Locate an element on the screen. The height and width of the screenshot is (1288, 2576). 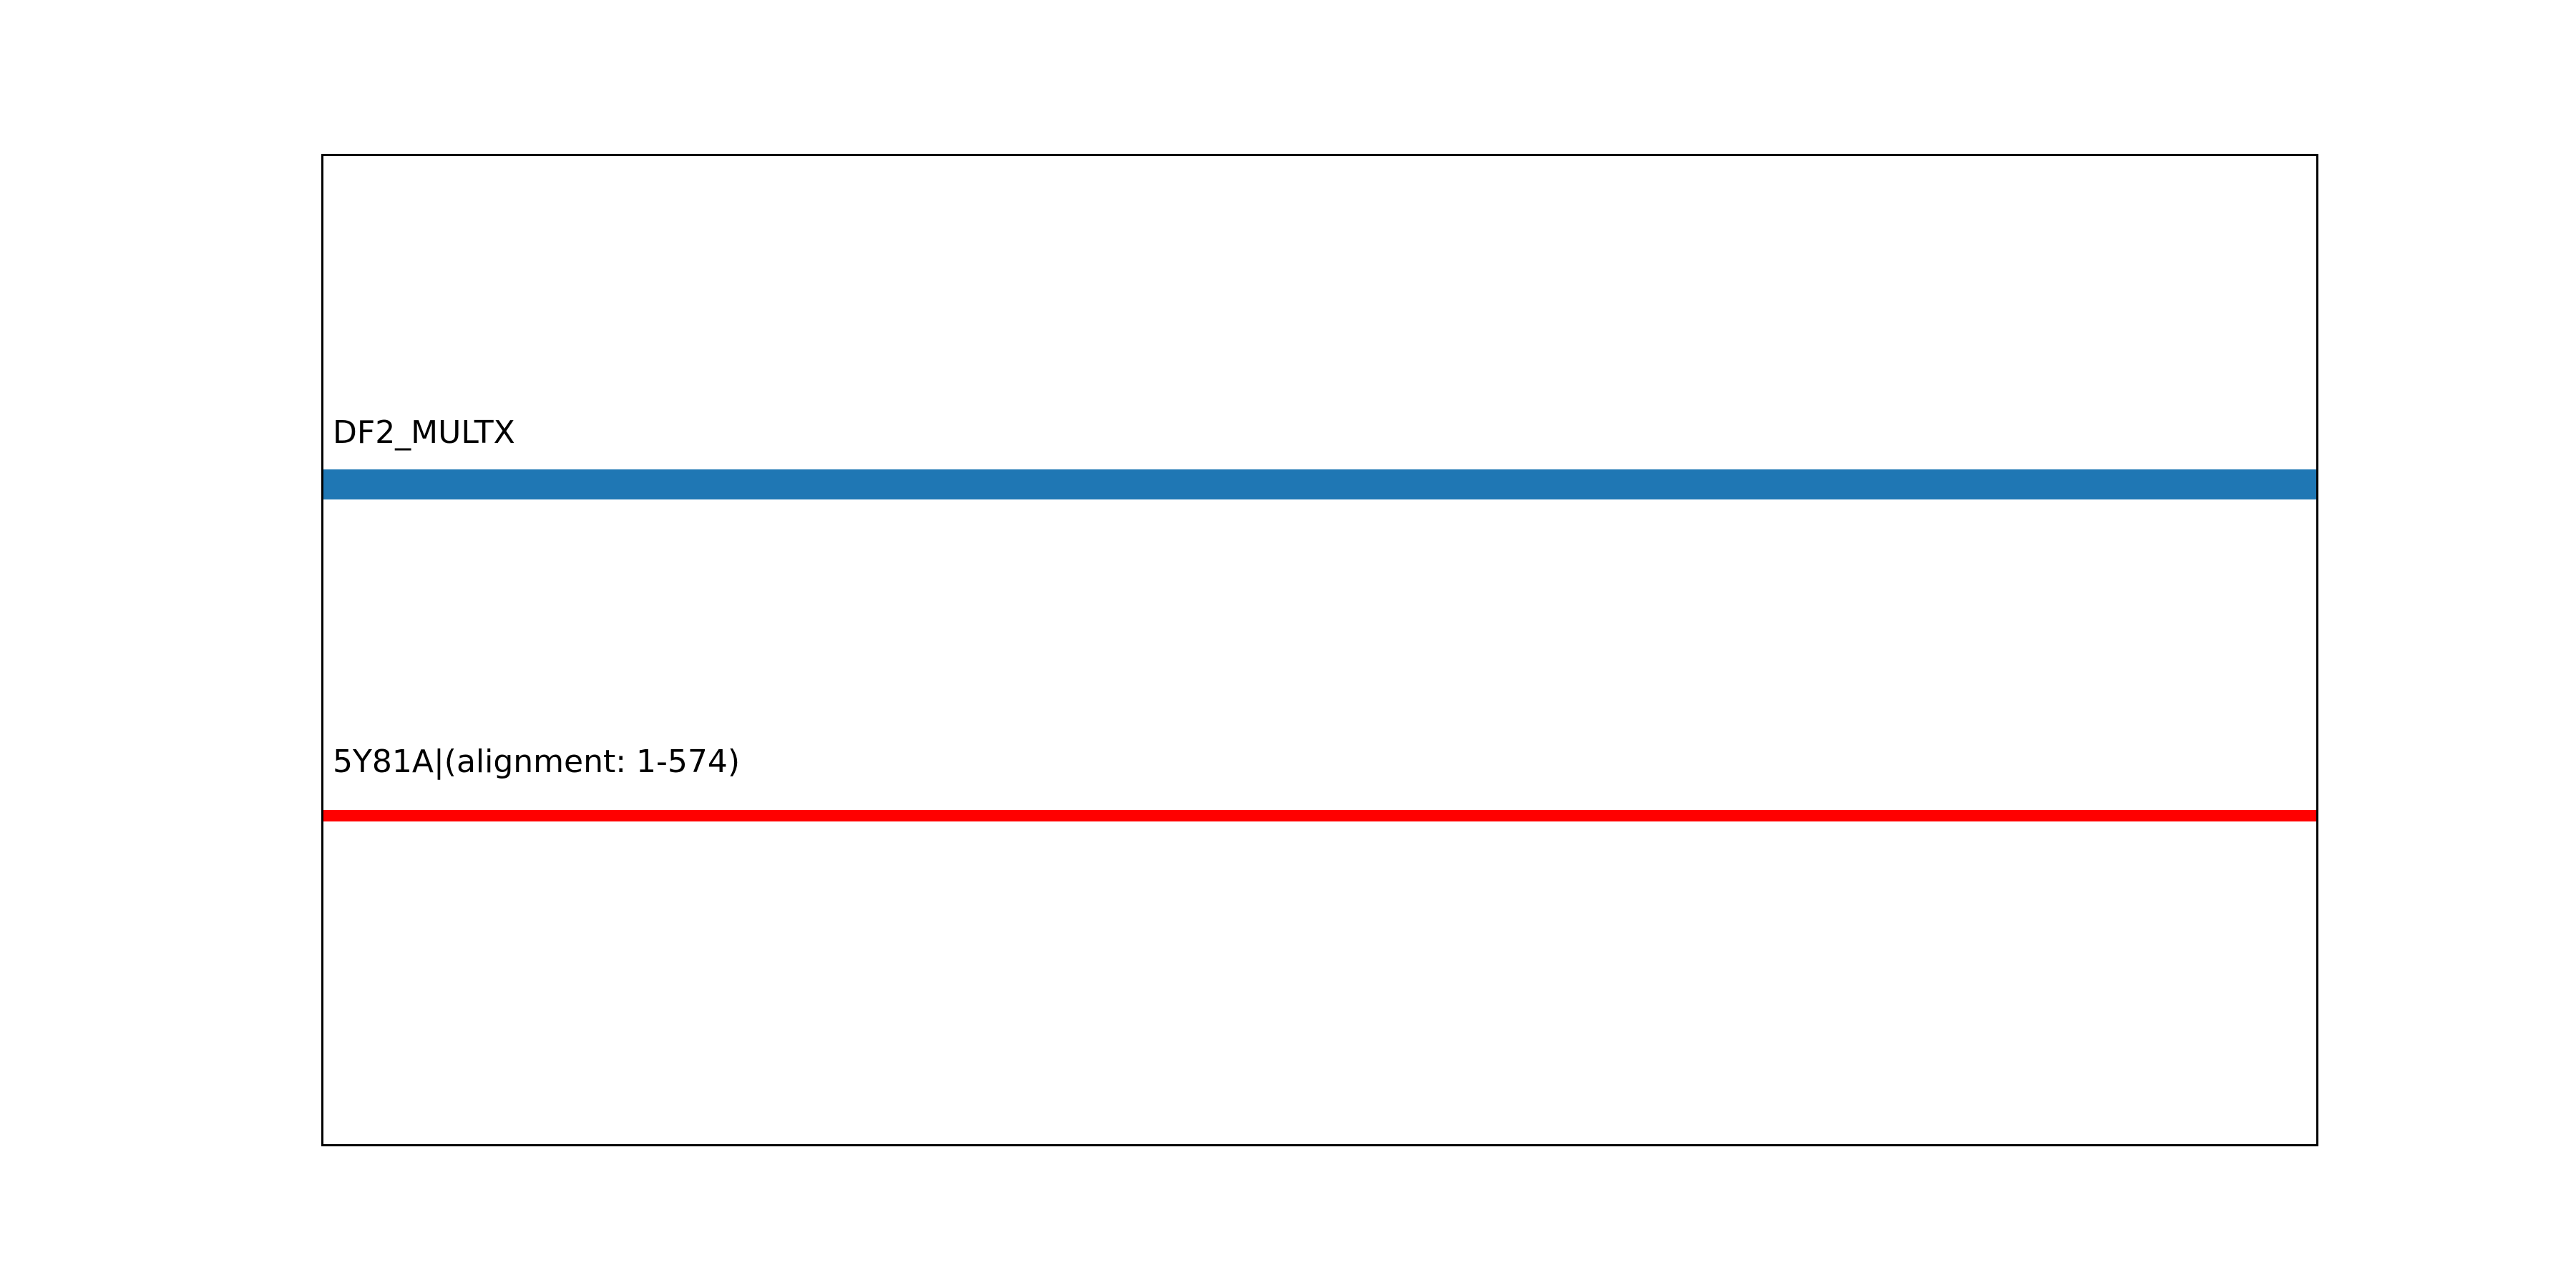
template-alignment-line is located at coordinates (1319, 815).